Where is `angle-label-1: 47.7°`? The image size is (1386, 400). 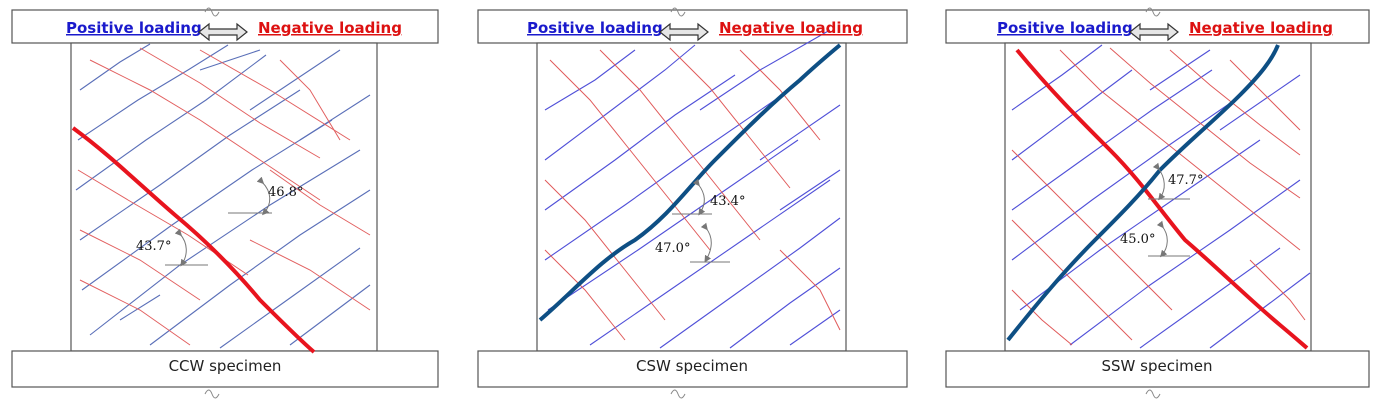 angle-label-1: 47.7° is located at coordinates (1185, 180).